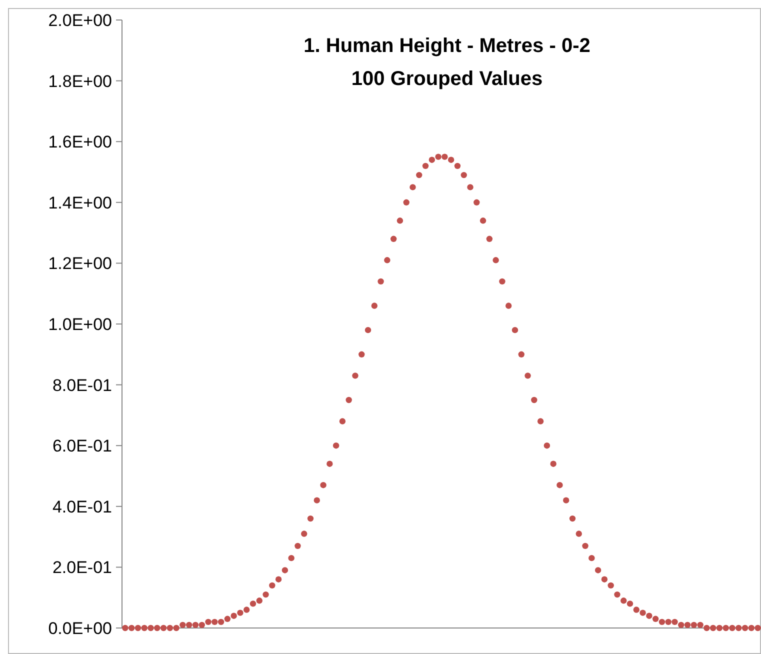 The width and height of the screenshot is (761, 654). I want to click on y-tick-label: 2.0E-01, so click(82, 568).